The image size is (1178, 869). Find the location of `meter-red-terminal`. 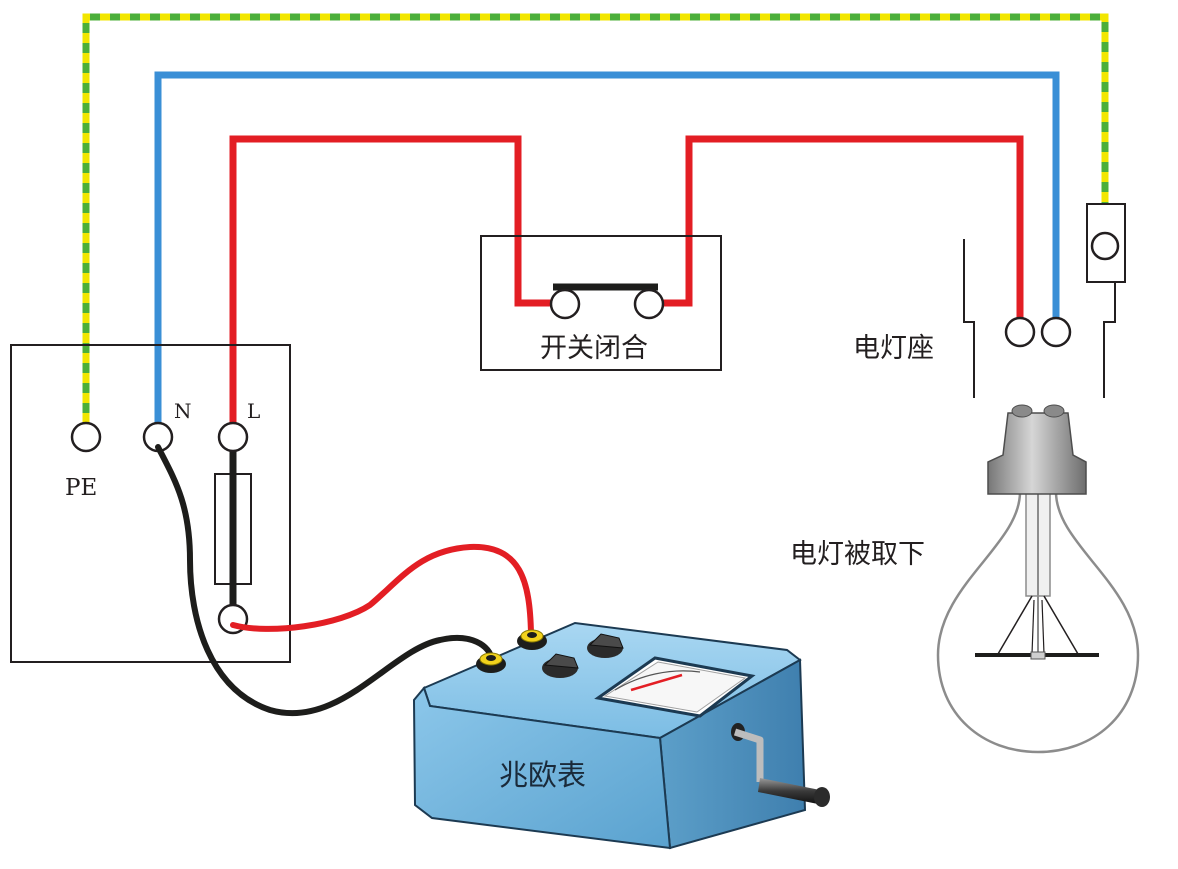

meter-red-terminal is located at coordinates (532, 639).